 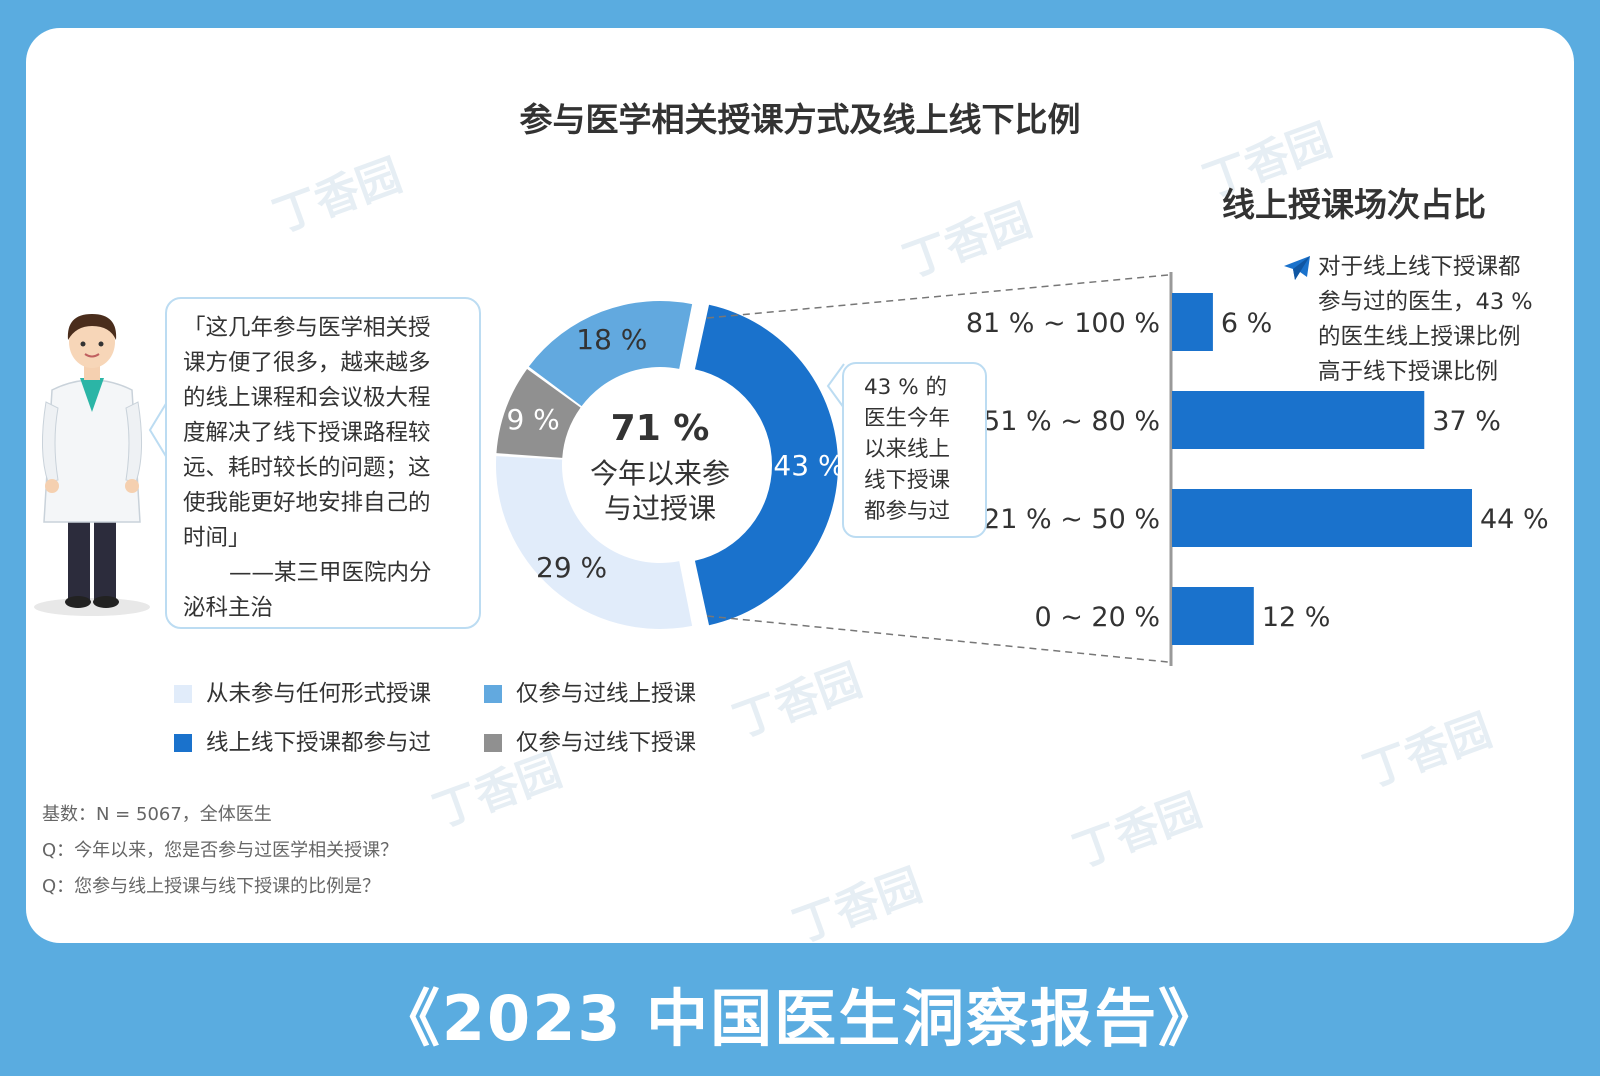 I want to click on quote-bubble-tail, so click(x=158, y=430).